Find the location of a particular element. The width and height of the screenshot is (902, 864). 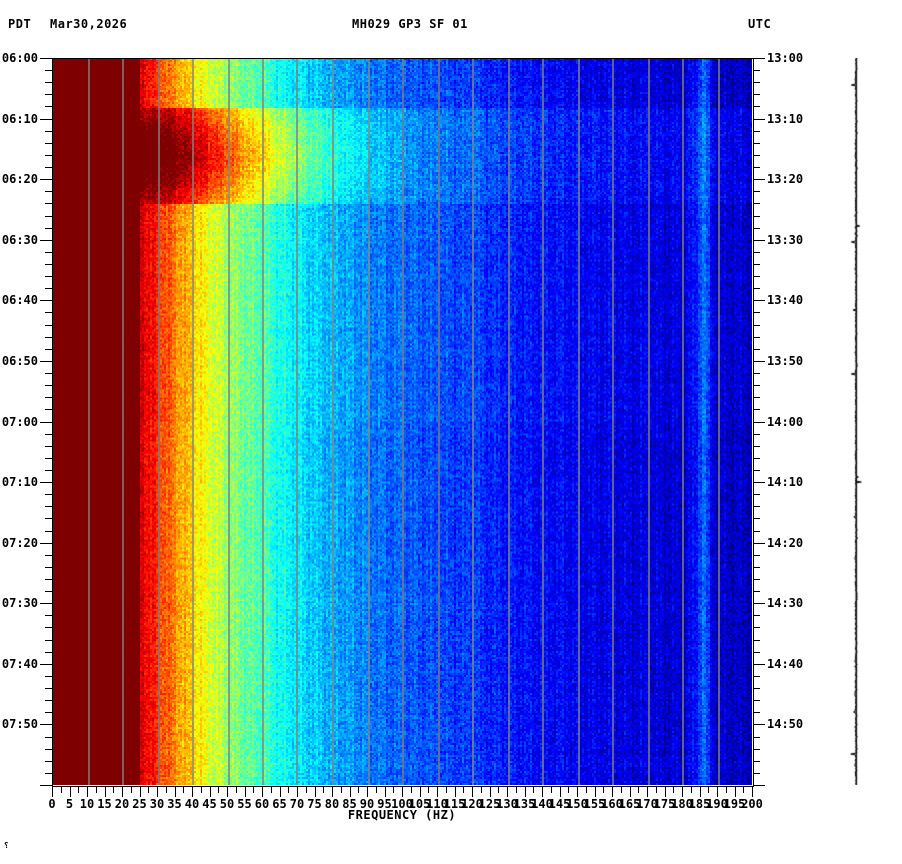

time-tick-label: 06:00 is located at coordinates (19, 58).